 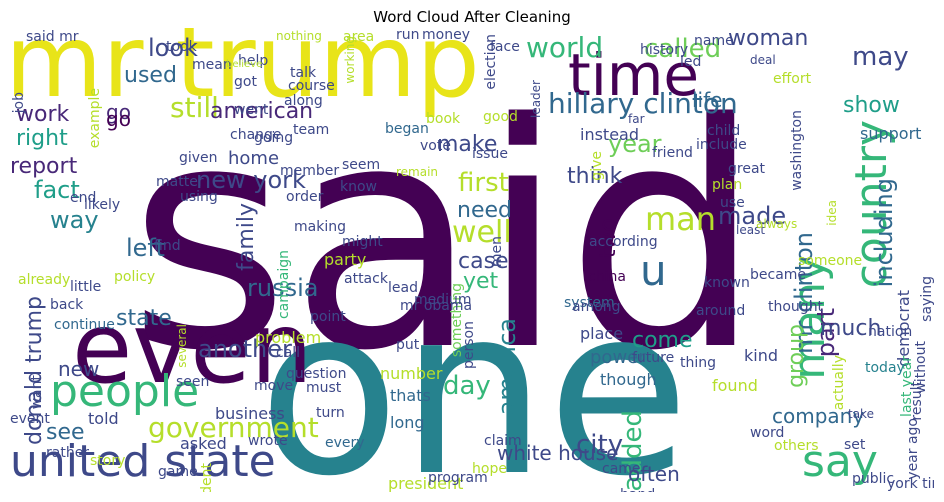 What do you see at coordinates (636, 119) in the screenshot?
I see `word-far: far` at bounding box center [636, 119].